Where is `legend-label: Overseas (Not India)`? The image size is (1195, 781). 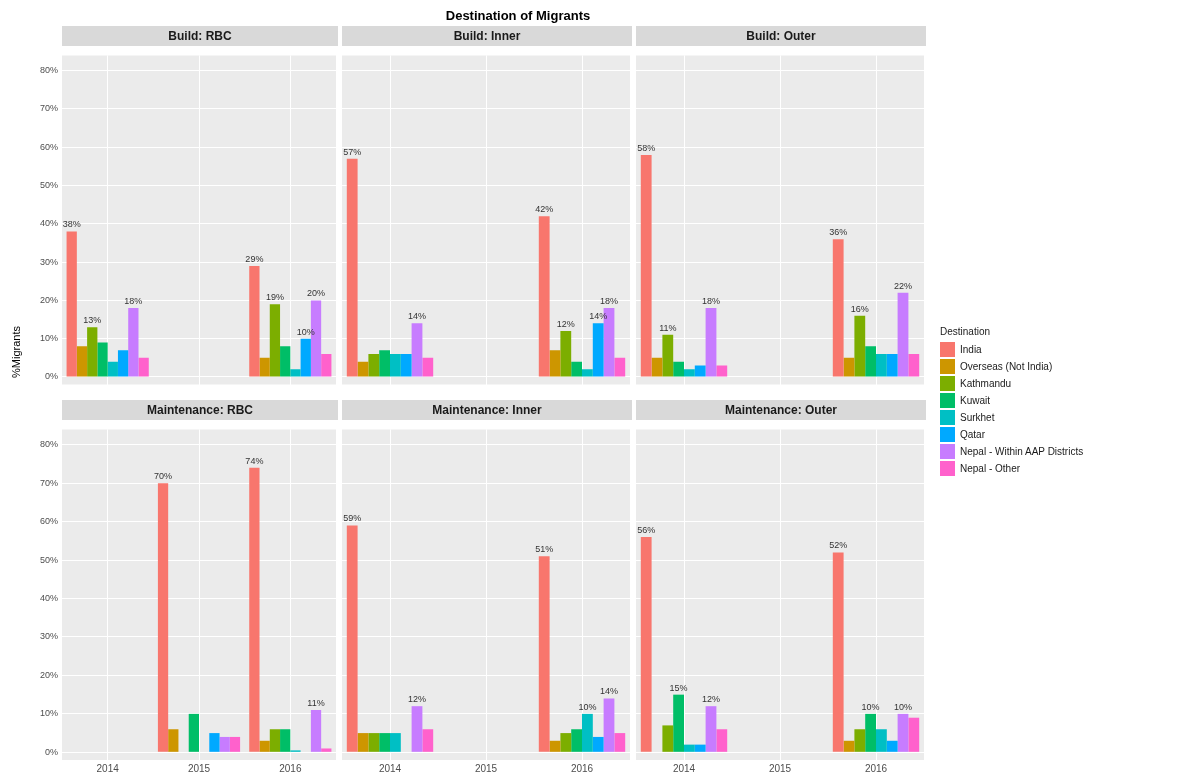
legend-label: Overseas (Not India) is located at coordinates (1006, 366).